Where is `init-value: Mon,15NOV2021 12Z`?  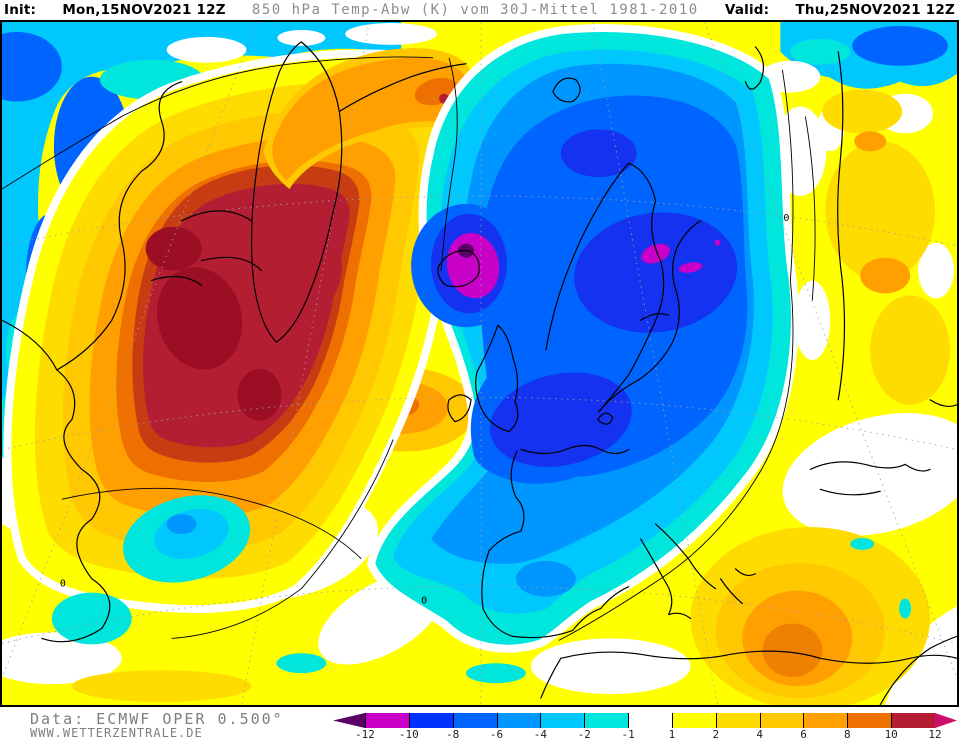 init-value: Mon,15NOV2021 12Z is located at coordinates (144, 10).